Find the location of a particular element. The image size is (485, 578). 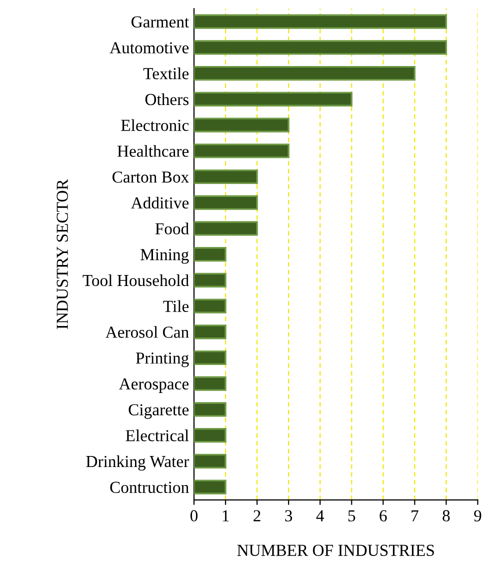

x-tick-label: 8 is located at coordinates (446, 516).